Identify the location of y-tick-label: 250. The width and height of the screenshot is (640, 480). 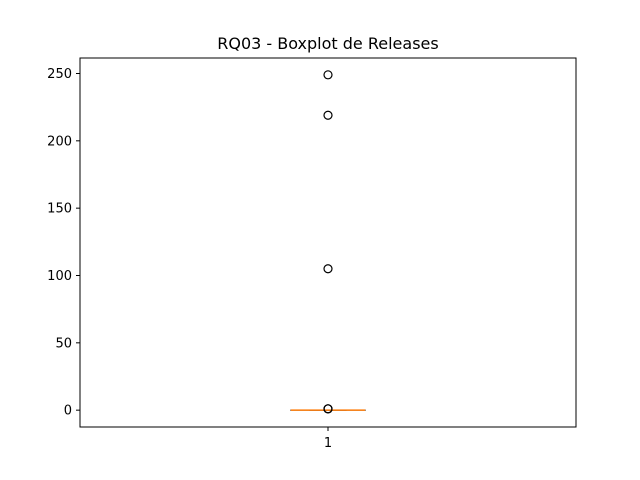
(59, 74).